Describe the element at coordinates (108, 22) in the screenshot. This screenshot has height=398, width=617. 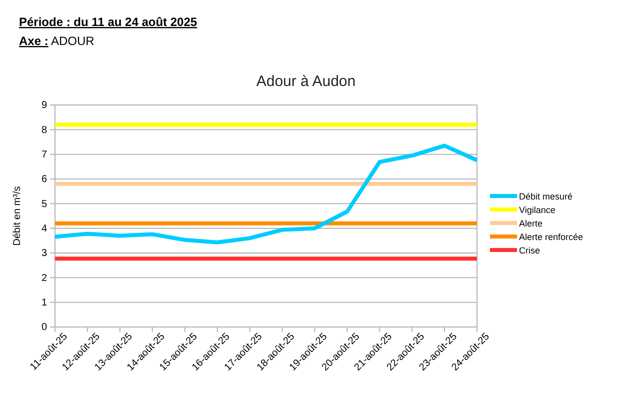
I see `text: Période : du 11 au 24 août 2025` at that location.